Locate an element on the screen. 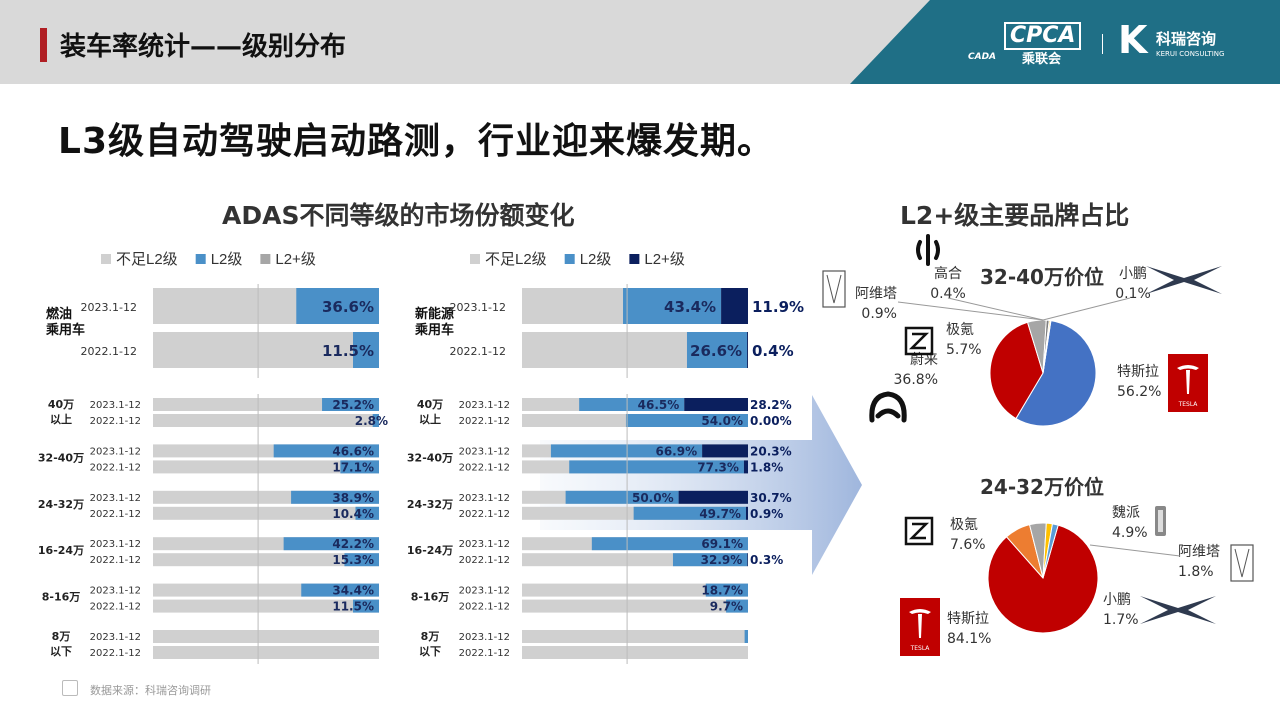  pie-slice-name-3: 阿维塔 is located at coordinates (1199, 552).